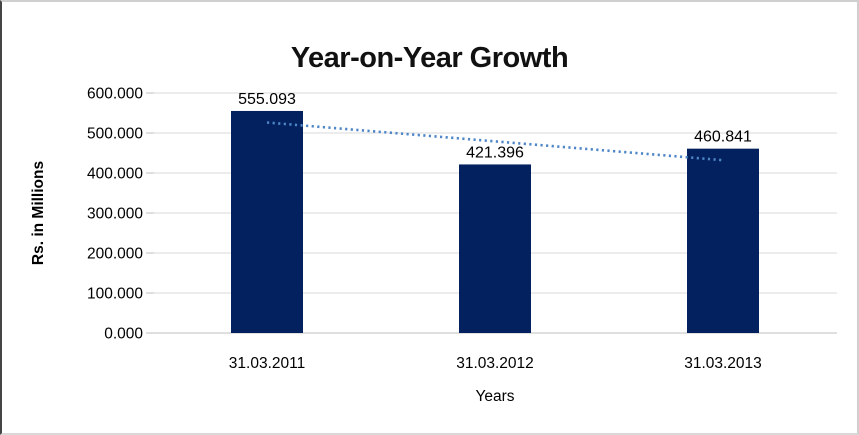  I want to click on y-tick-label: 500.000, so click(115, 134).